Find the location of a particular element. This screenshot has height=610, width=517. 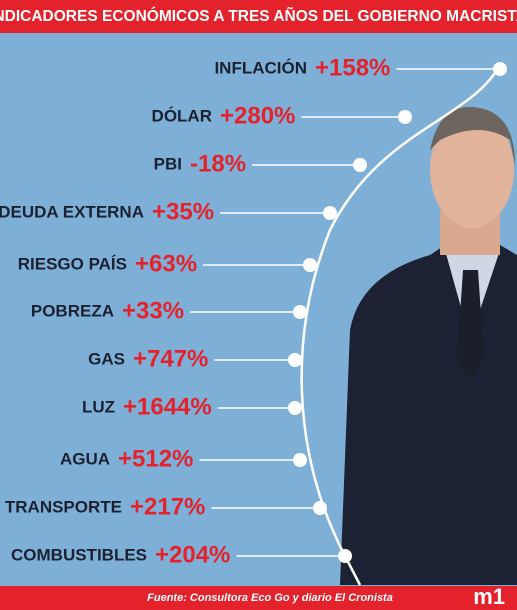

row: TRANSPORTE +217% is located at coordinates (166, 506).